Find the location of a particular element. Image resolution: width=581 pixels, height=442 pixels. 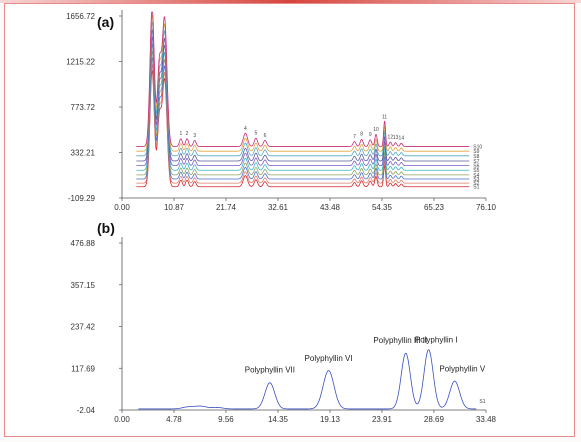

panel-a-x-tick-label: 65.23 is located at coordinates (434, 207).